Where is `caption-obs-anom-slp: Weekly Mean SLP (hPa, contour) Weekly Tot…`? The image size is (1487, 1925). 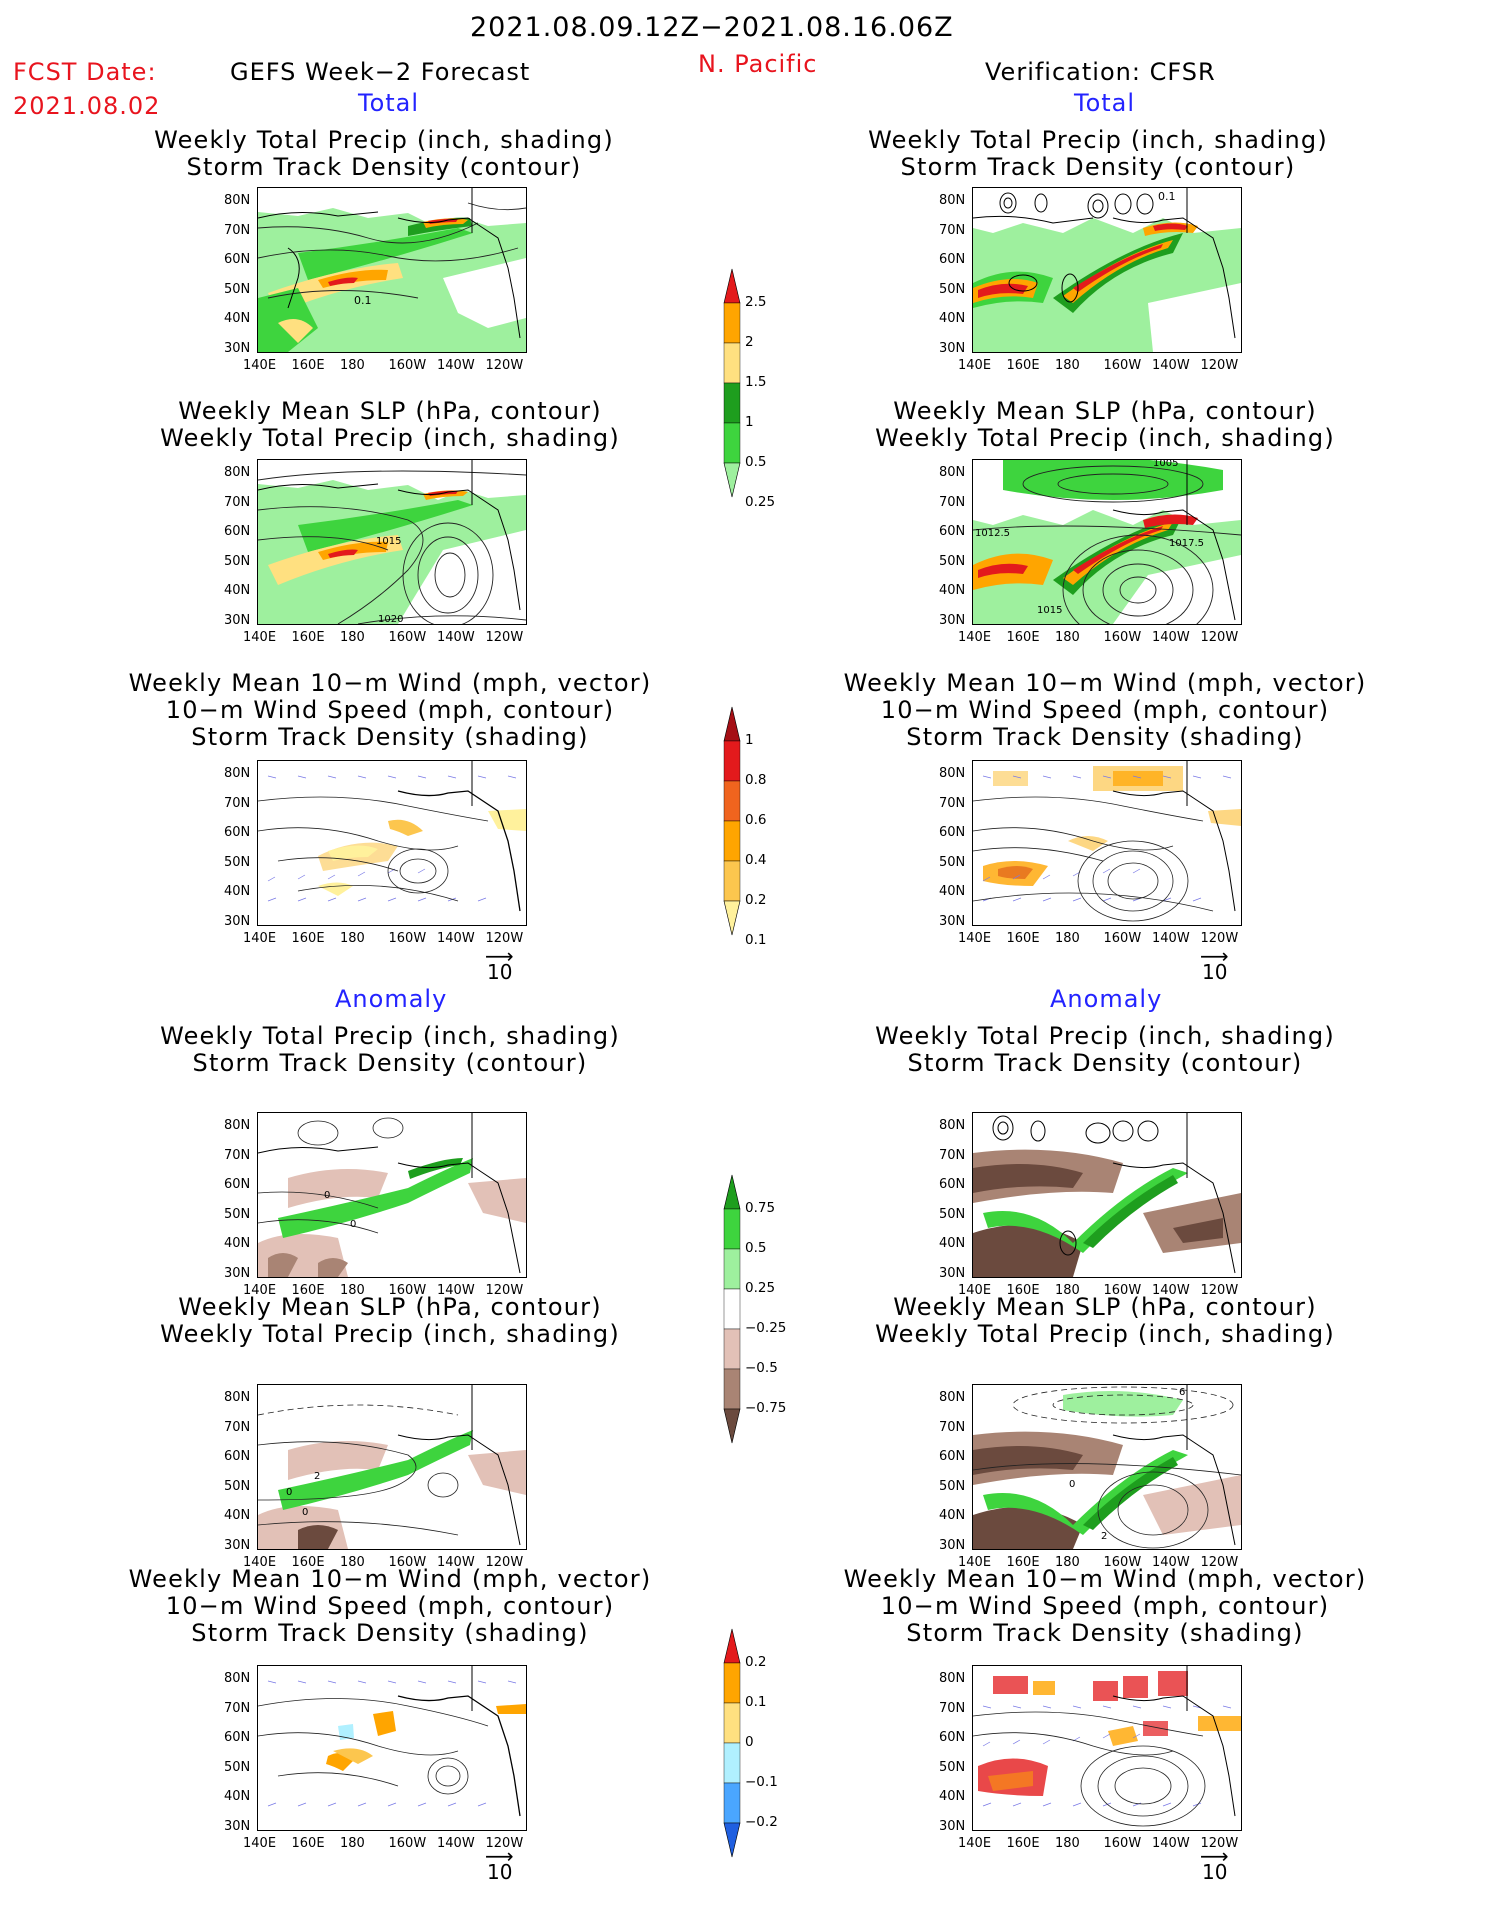 caption-obs-anom-slp: Weekly Mean SLP (hPa, contour) Weekly Tot… is located at coordinates (1105, 1320).